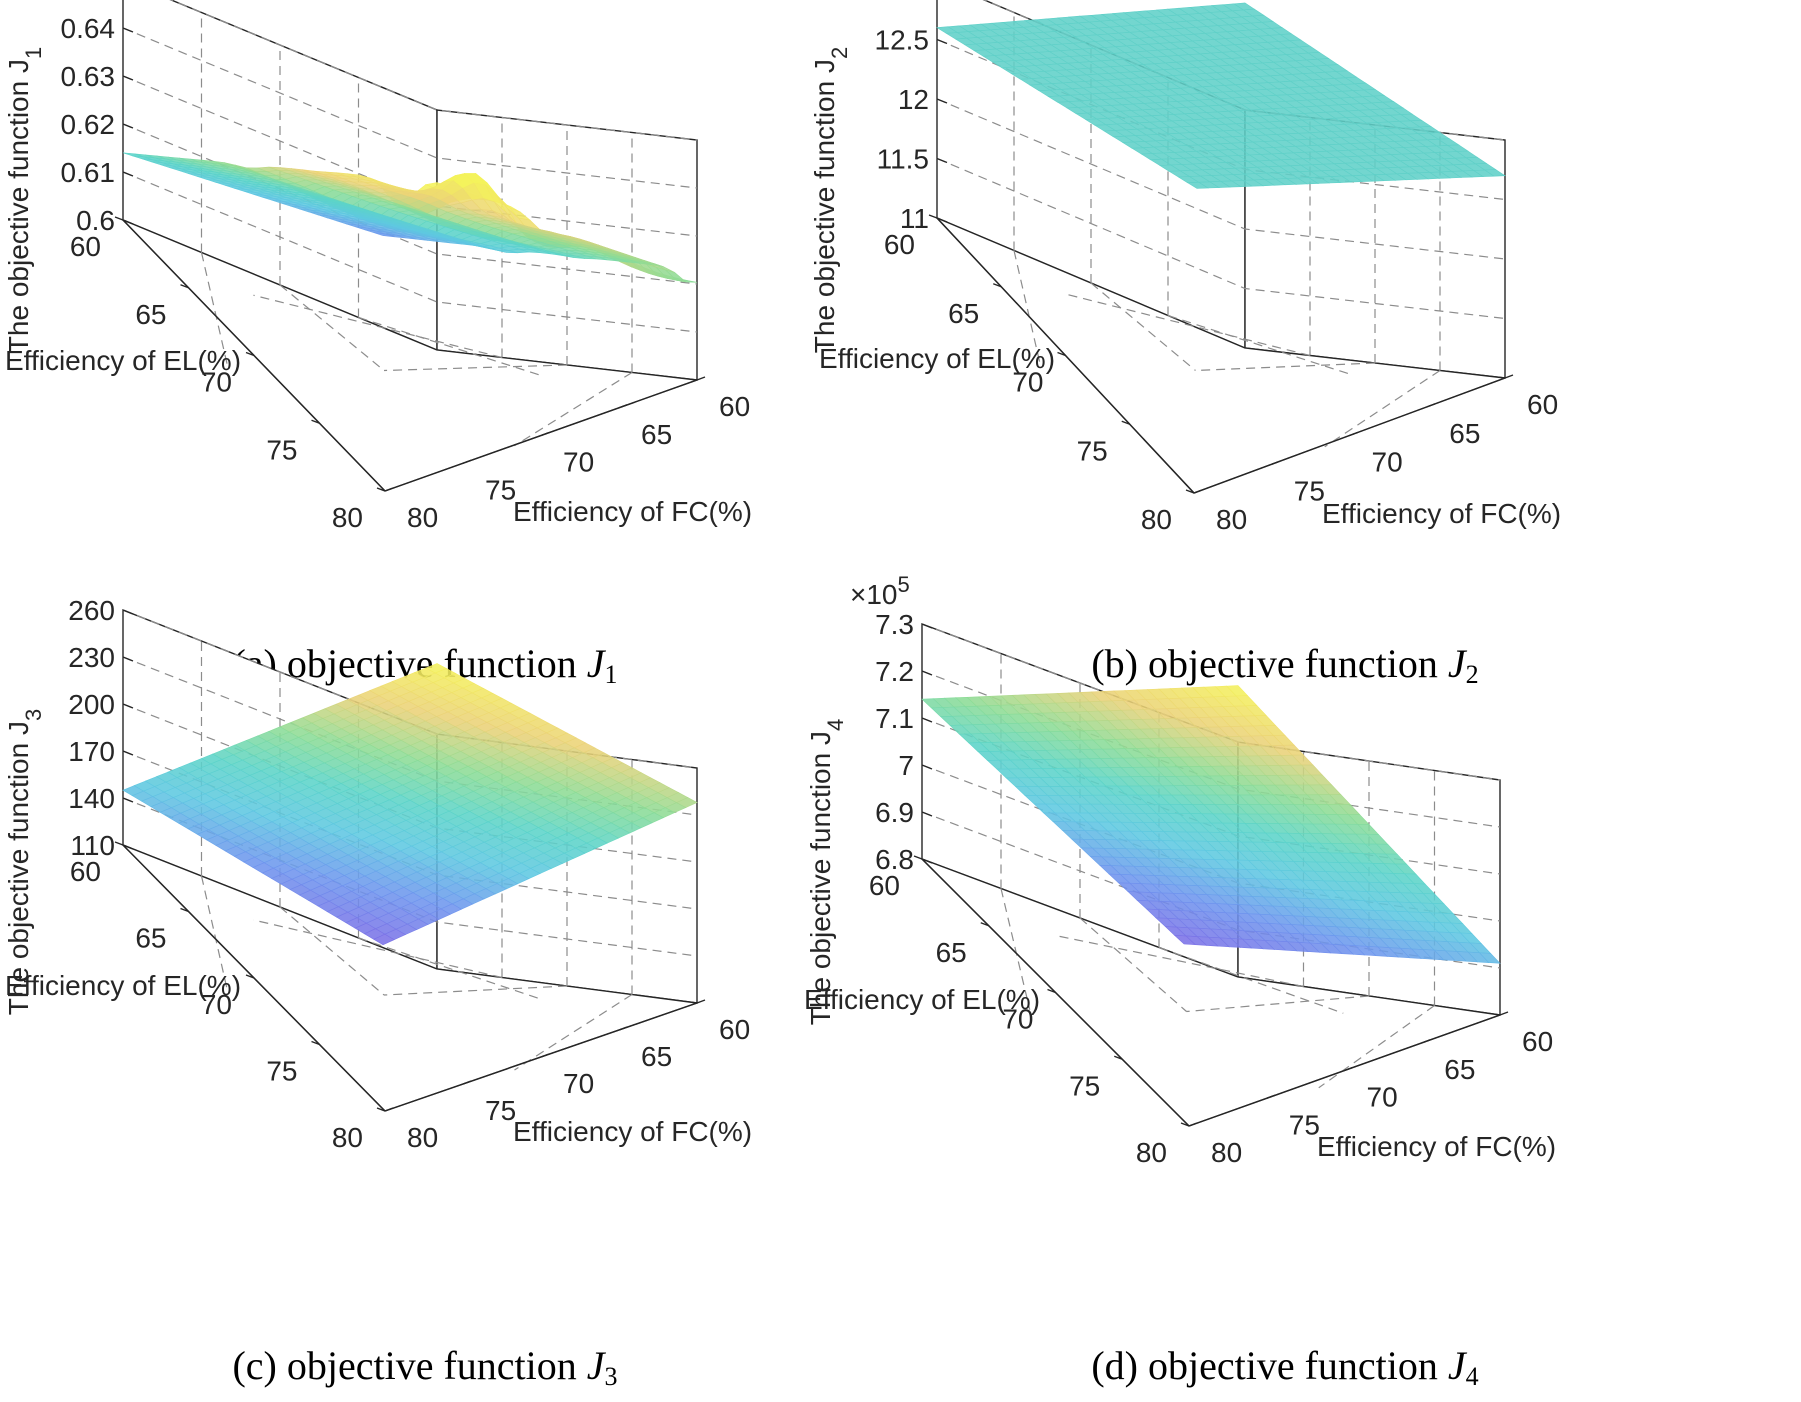 This screenshot has height=1402, width=1801. I want to click on z-tick-label: 7.3, so click(894, 624).